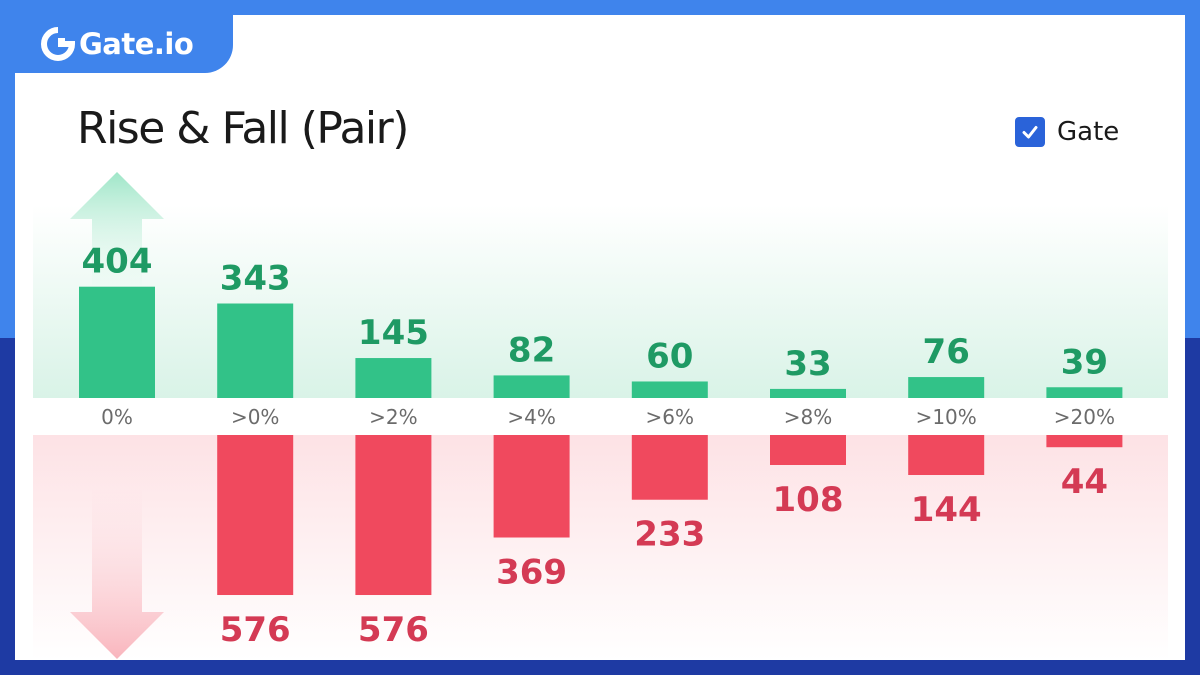 The image size is (1200, 675). I want to click on fall-value-label: 233, so click(669, 535).